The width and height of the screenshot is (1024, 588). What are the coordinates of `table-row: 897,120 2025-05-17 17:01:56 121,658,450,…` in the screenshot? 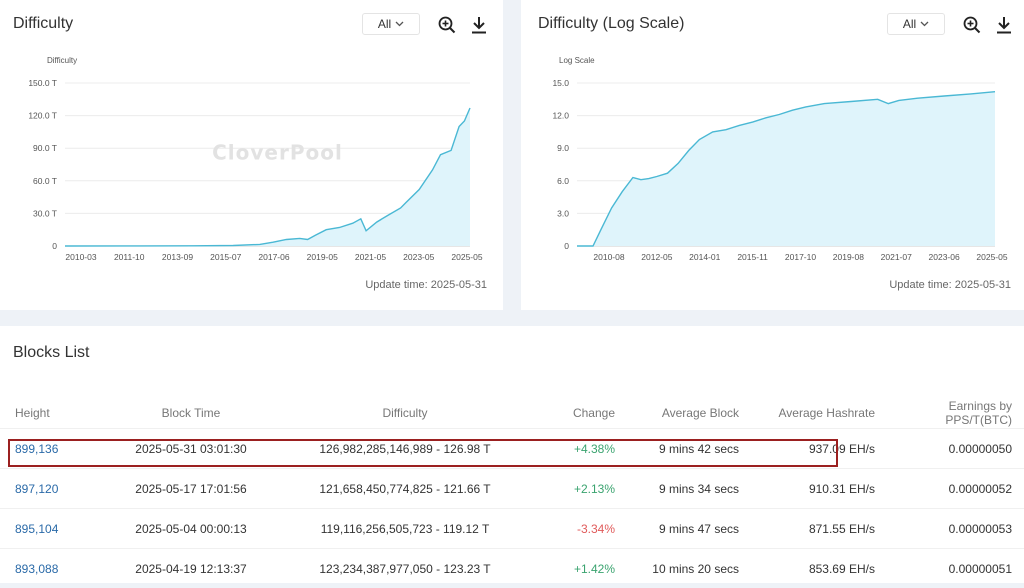 It's located at (512, 489).